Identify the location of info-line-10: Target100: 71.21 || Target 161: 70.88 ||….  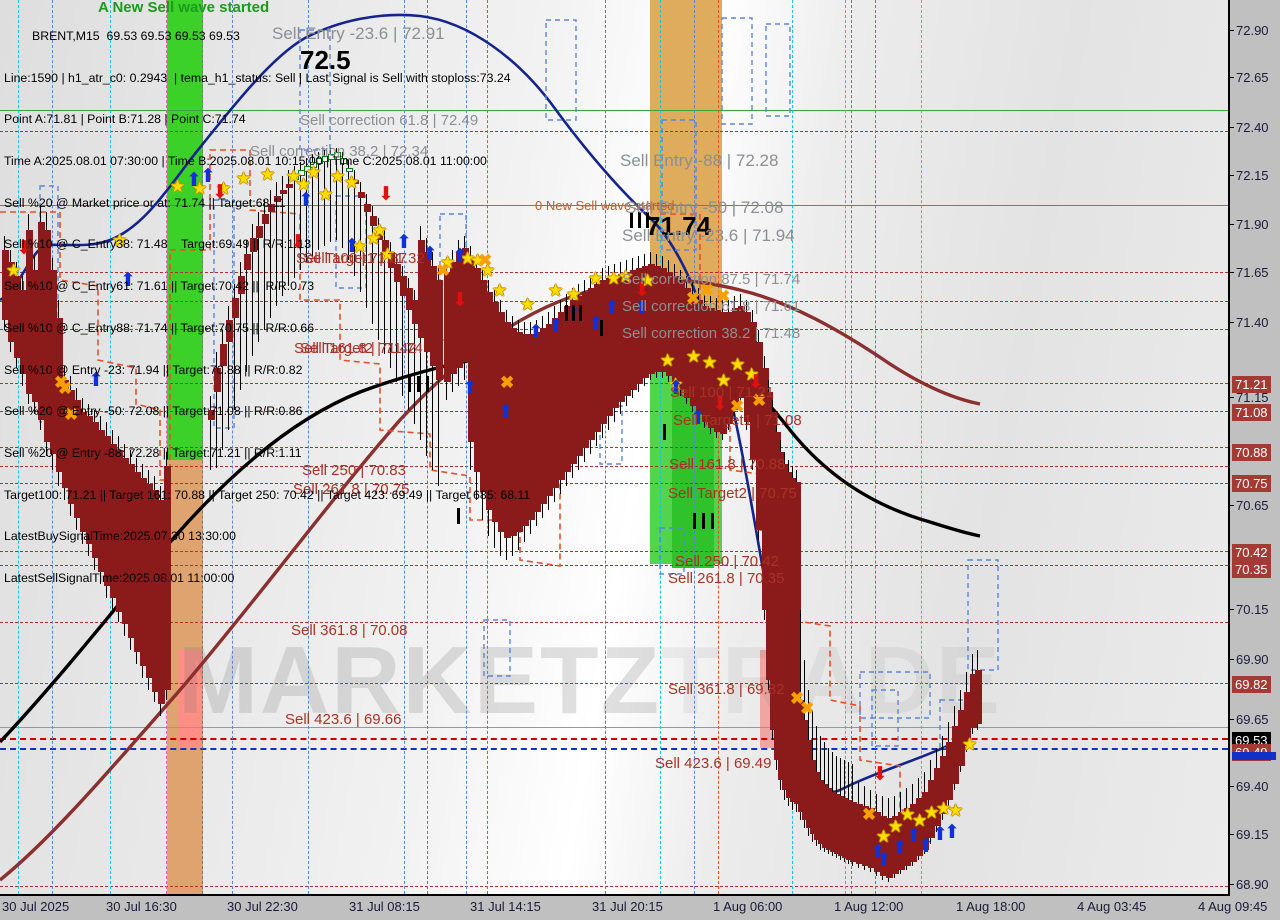
(267, 494).